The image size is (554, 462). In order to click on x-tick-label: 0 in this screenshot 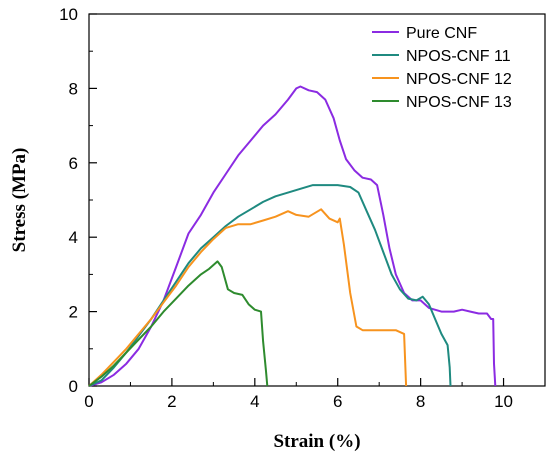, I will do `click(88, 401)`.